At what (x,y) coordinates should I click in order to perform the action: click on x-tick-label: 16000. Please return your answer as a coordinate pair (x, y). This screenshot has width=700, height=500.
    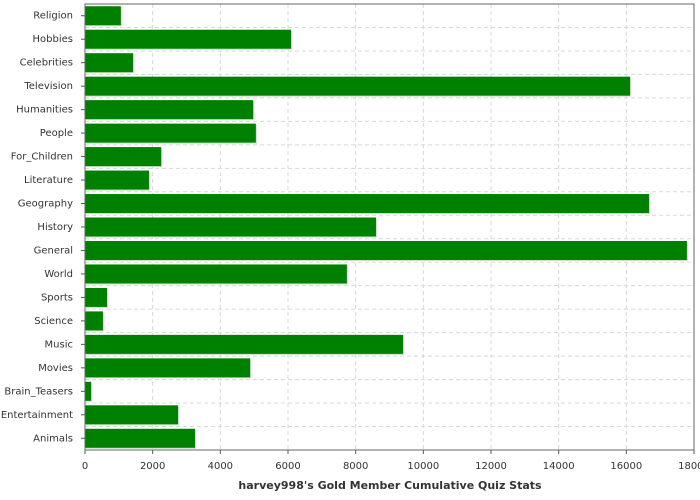
    Looking at the image, I should click on (626, 466).